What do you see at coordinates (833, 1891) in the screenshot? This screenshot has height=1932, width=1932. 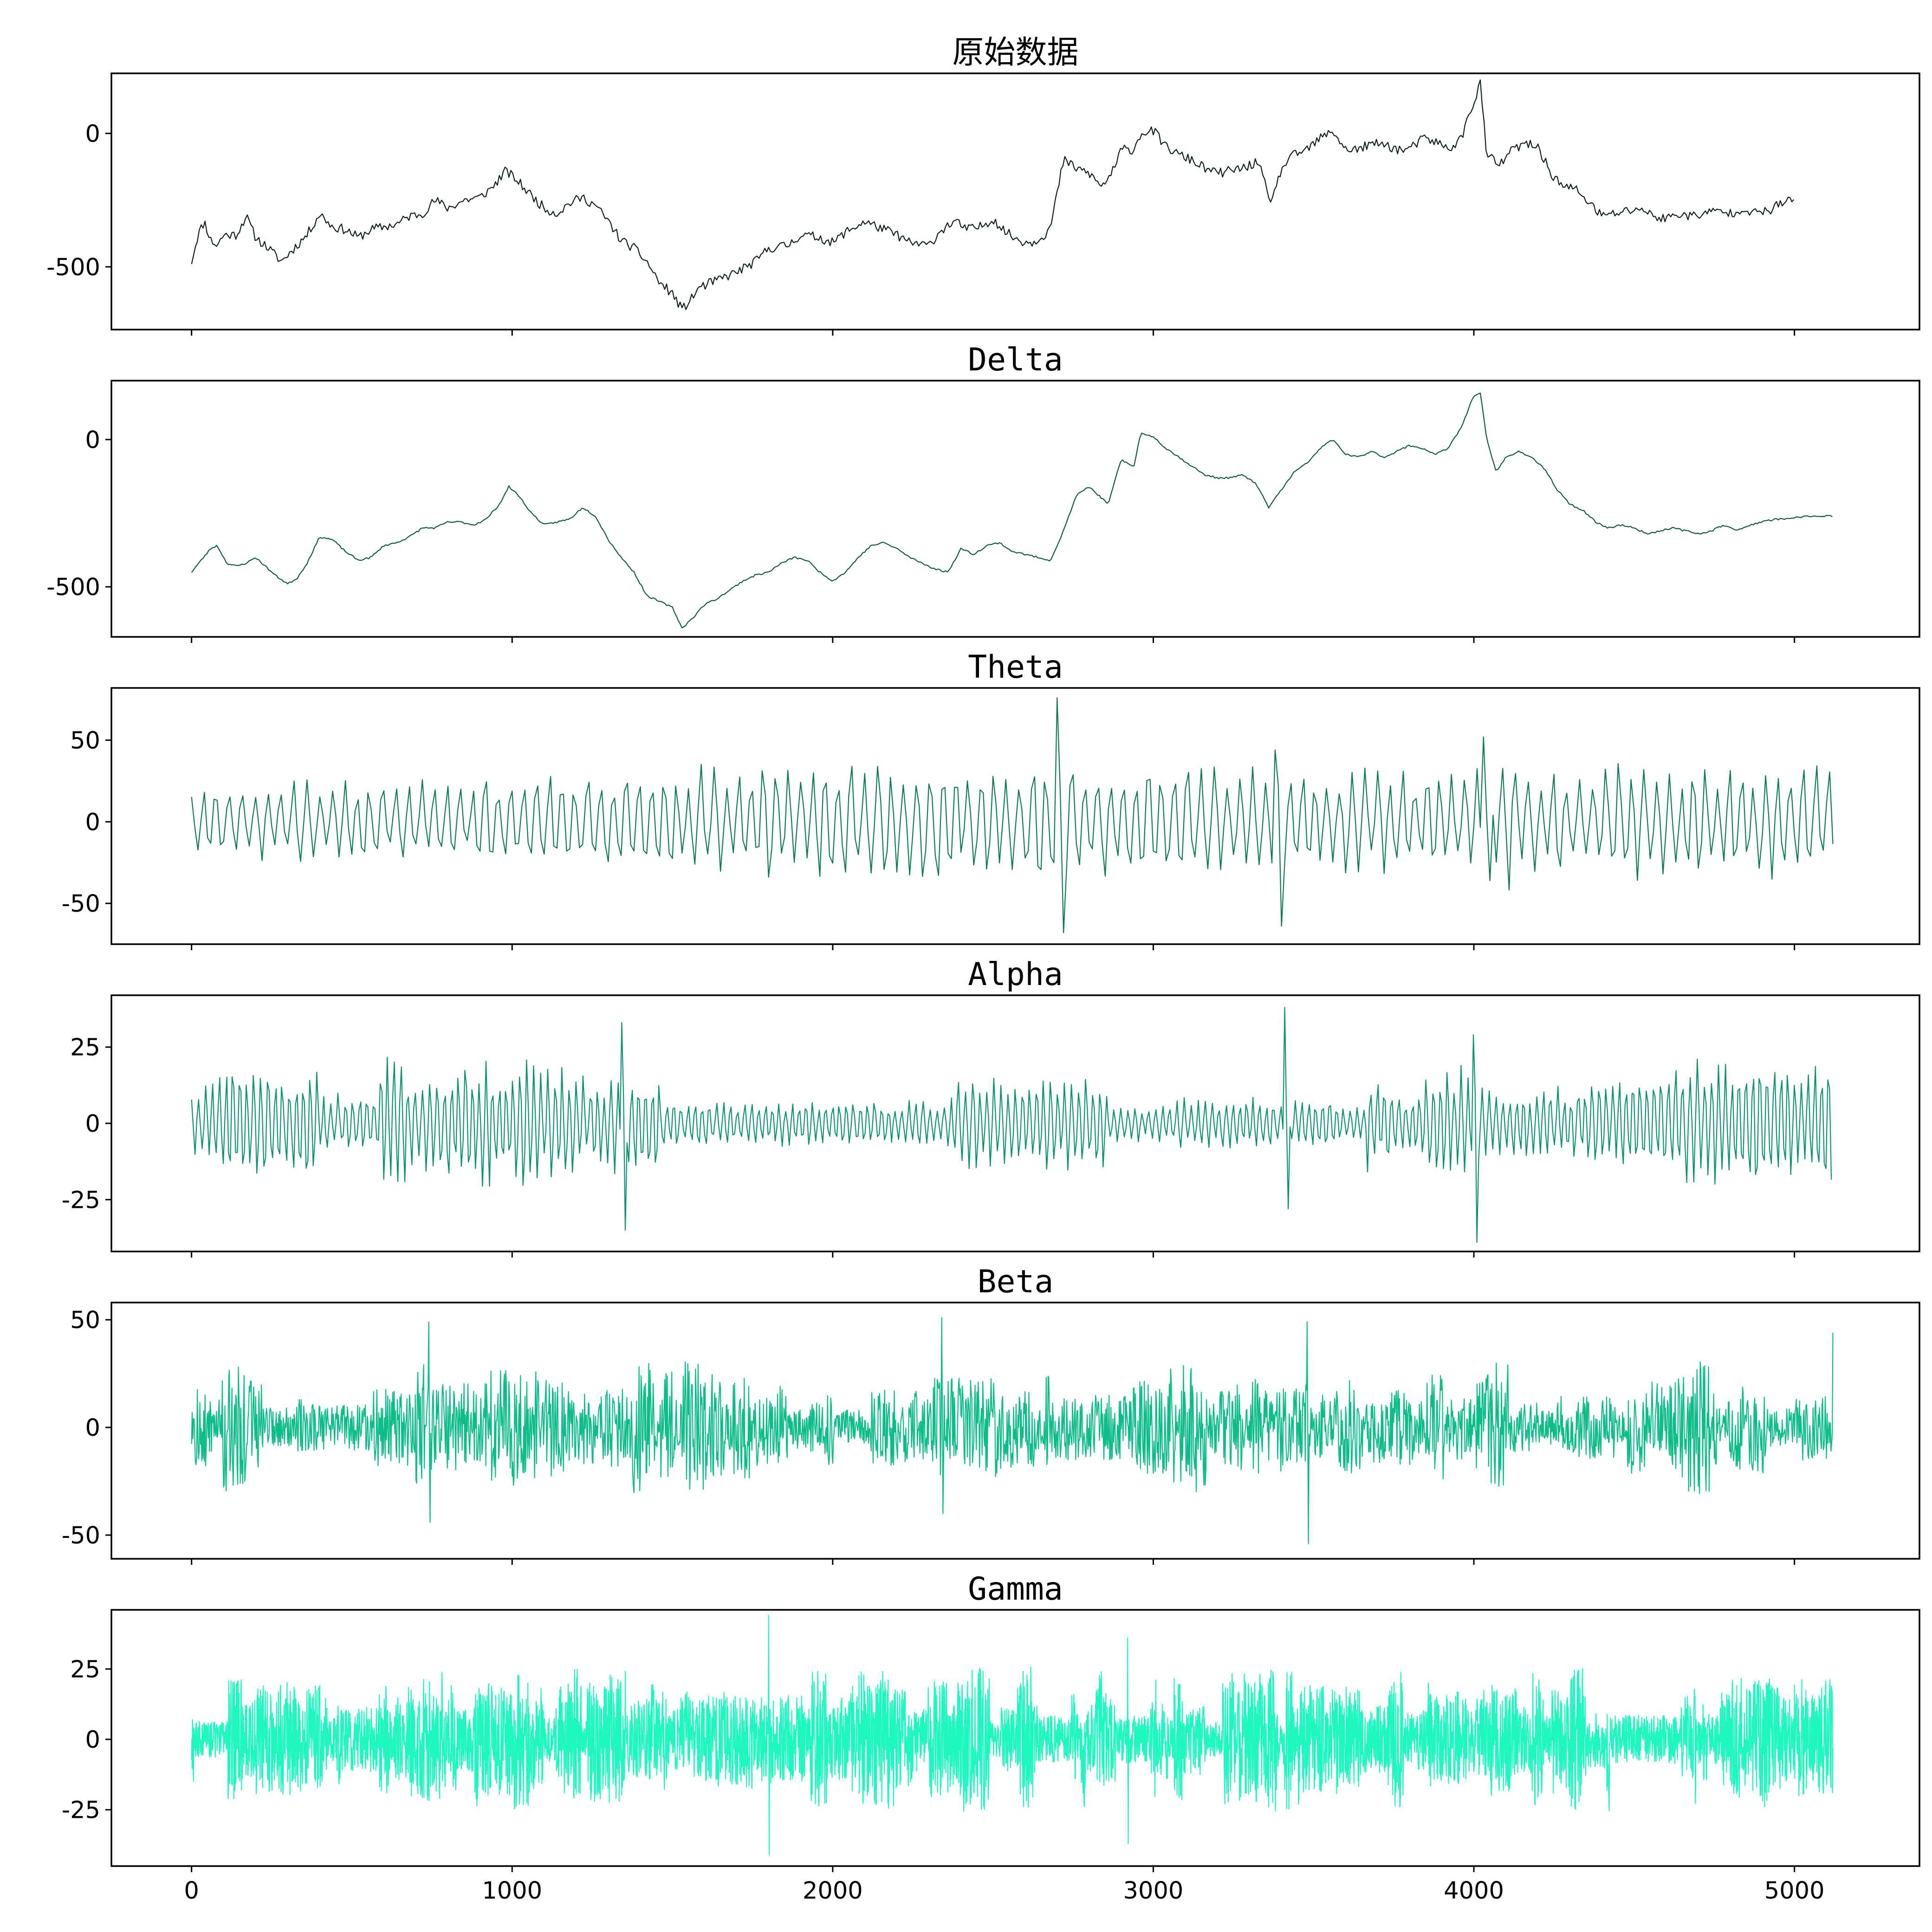 I see `x-tick-label: 2000` at bounding box center [833, 1891].